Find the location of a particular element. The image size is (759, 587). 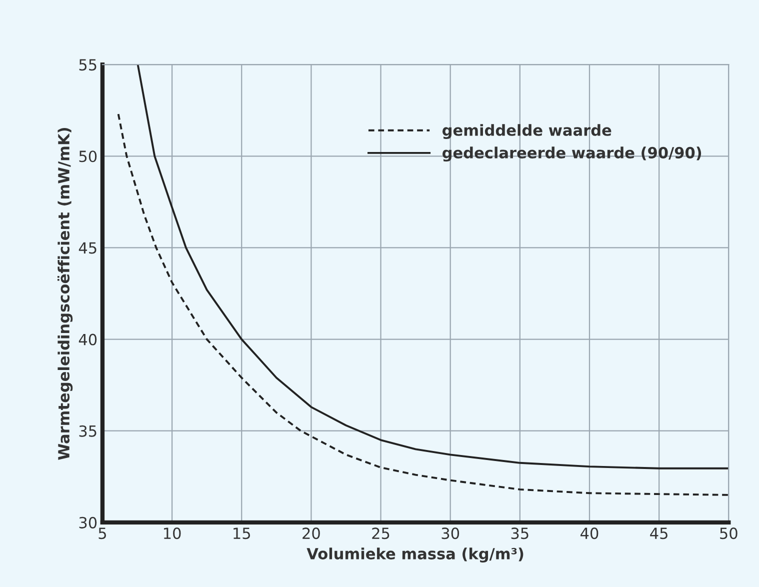

x-tick-label: 25 is located at coordinates (381, 534).